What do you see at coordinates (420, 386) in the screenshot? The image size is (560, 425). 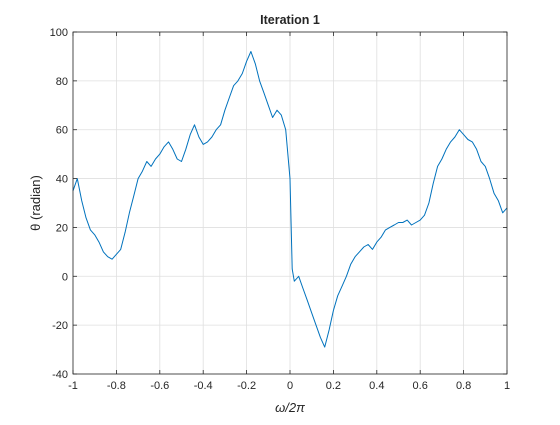 I see `x-tick-label: 0.6` at bounding box center [420, 386].